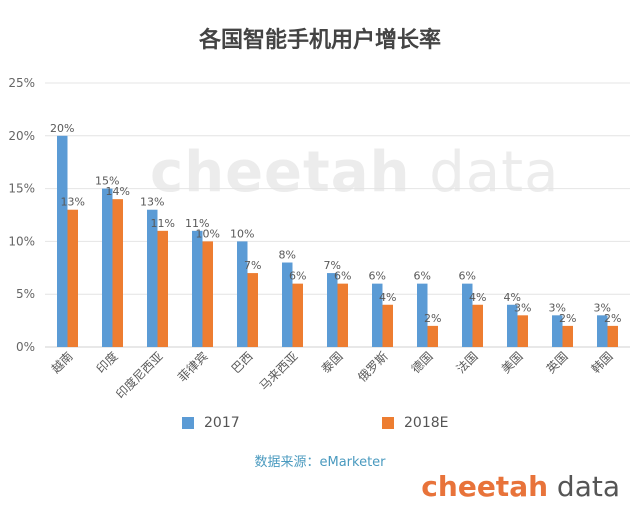 This screenshot has width=640, height=508. I want to click on y-tick-label: 0%, so click(25, 347).